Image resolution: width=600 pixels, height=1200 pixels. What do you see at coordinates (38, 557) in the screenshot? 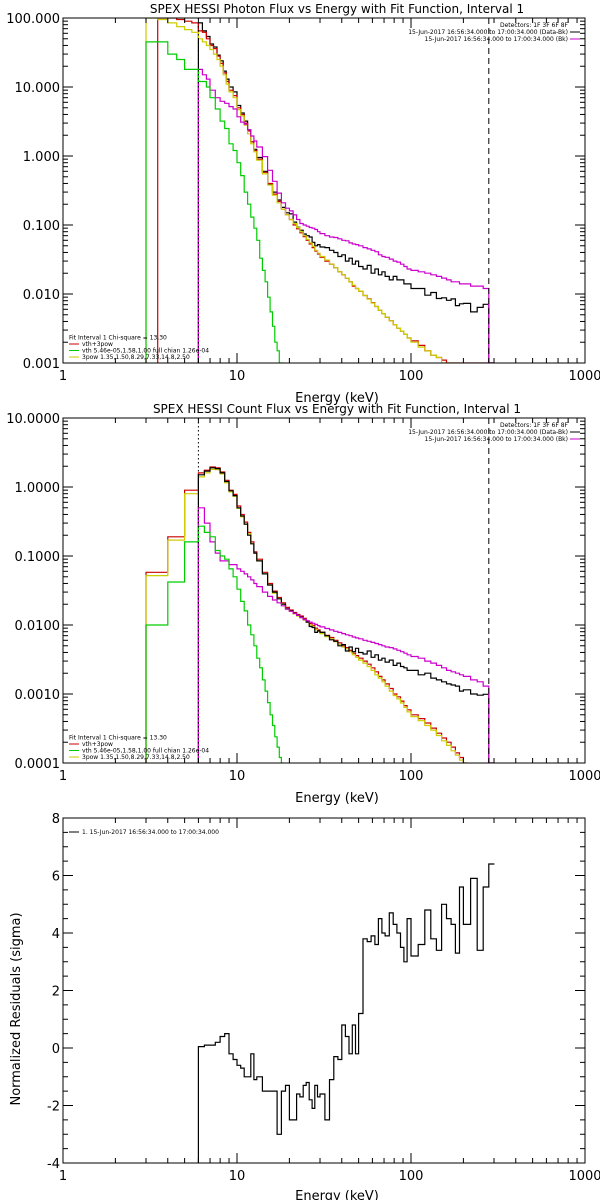
I see `y-tick-label: 0.1000` at bounding box center [38, 557].